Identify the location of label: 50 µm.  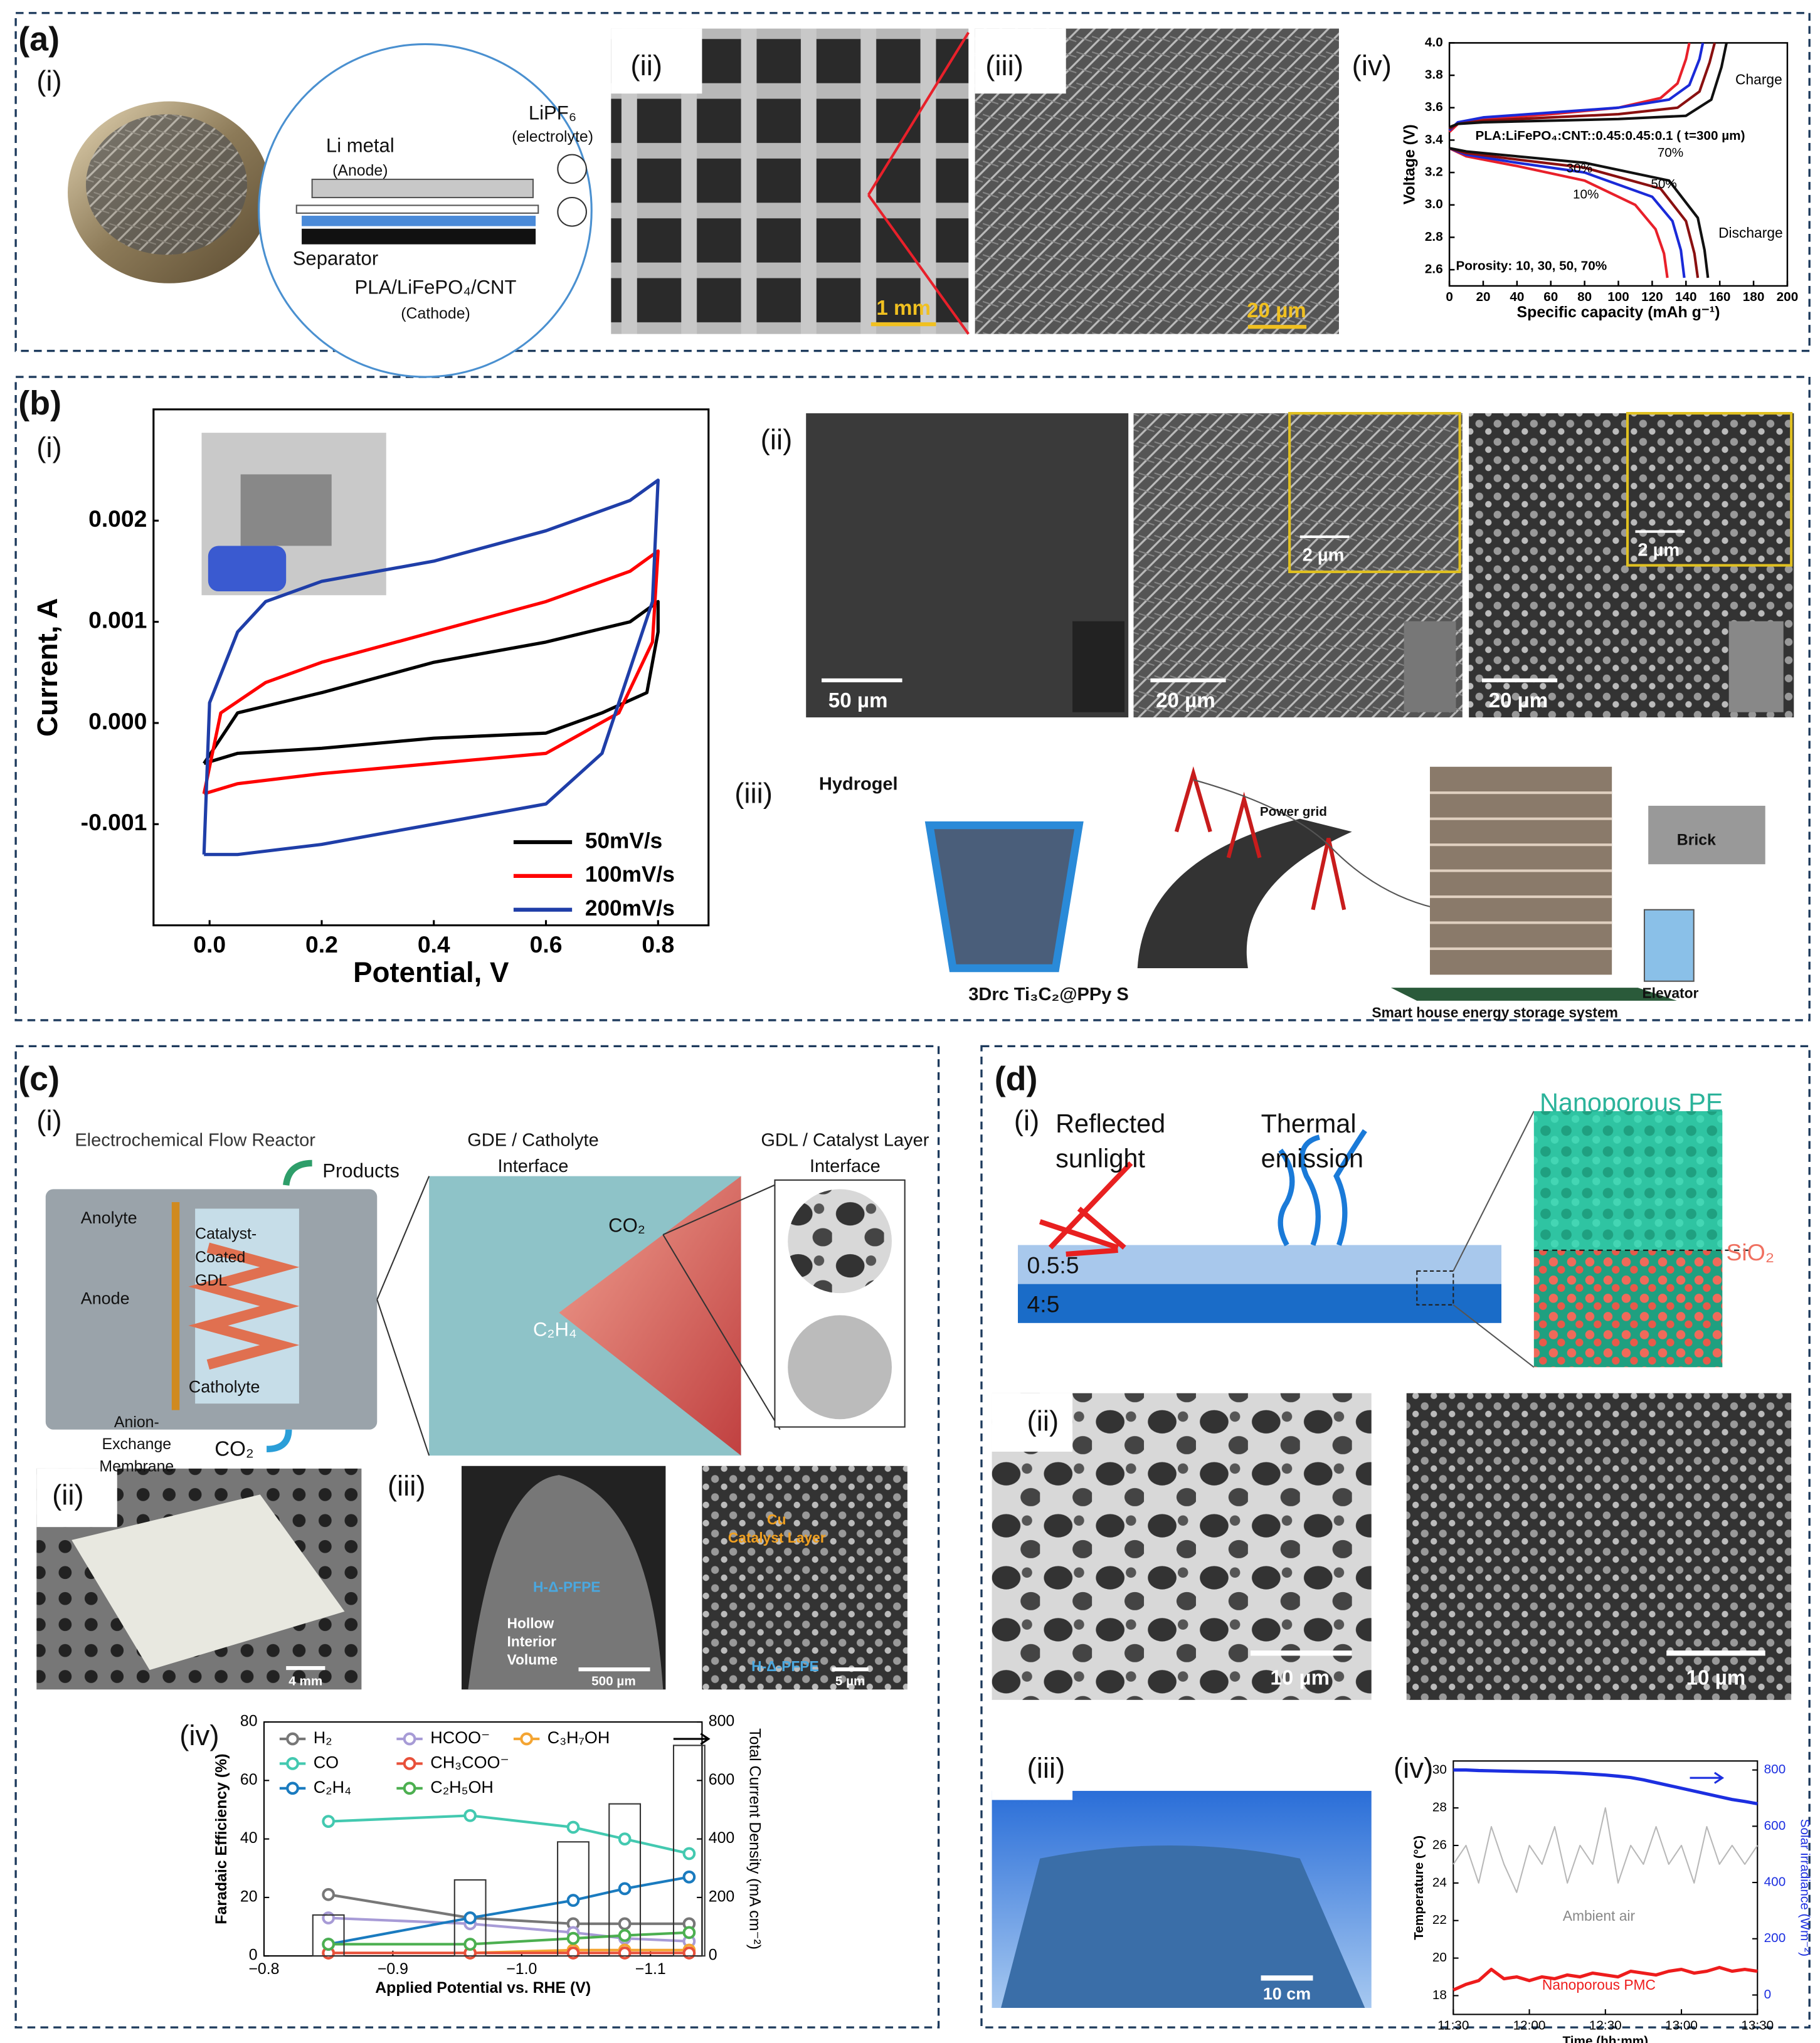
(858, 701).